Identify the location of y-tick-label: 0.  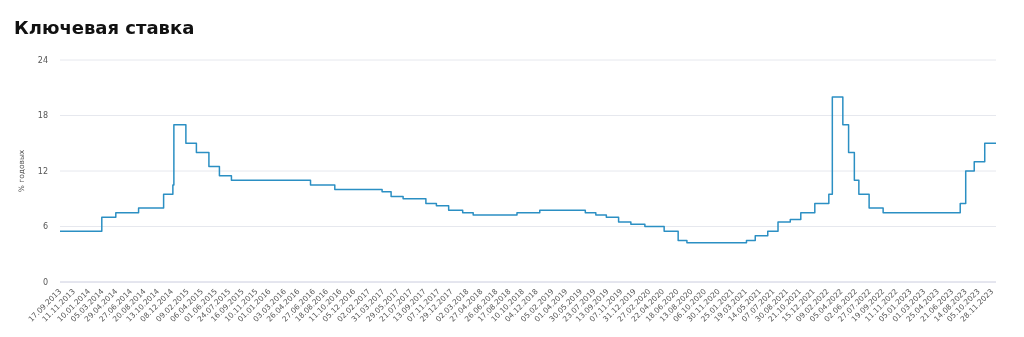
(45, 282).